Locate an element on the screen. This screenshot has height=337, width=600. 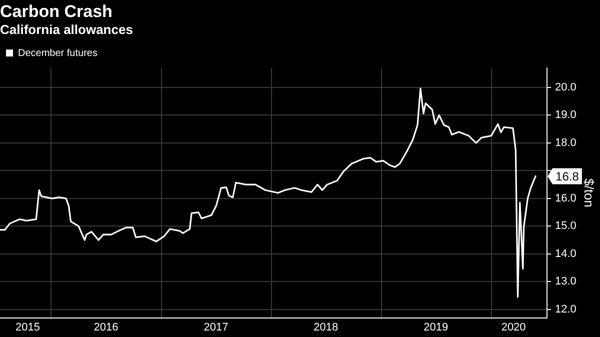
y-tick-label: 19.0 is located at coordinates (565, 115).